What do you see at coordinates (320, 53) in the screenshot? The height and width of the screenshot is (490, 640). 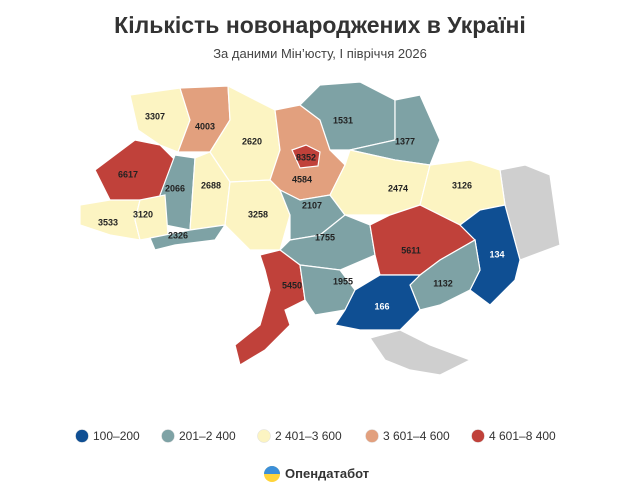 I see `subtitle: За даними Мін’юсту, І півріччя 2026` at bounding box center [320, 53].